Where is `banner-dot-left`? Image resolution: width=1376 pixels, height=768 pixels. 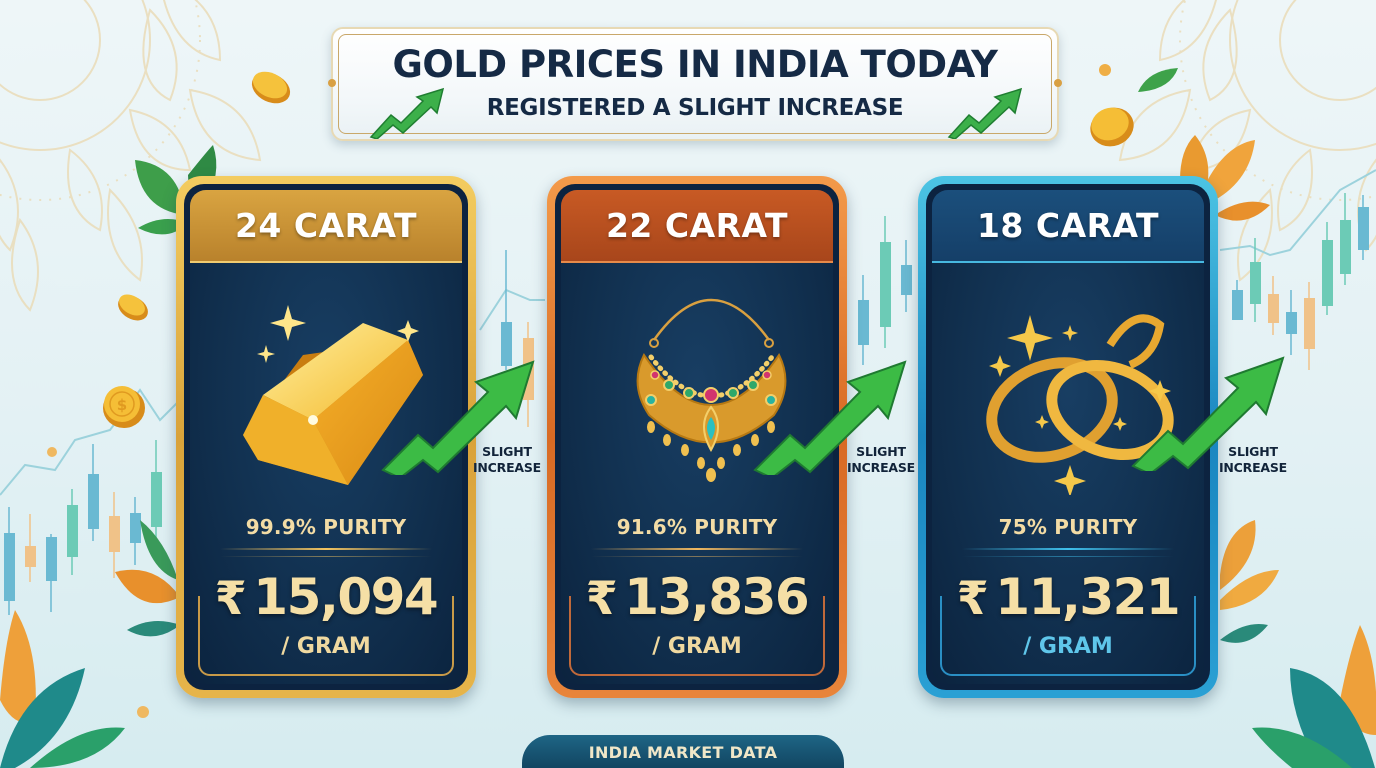
banner-dot-left is located at coordinates (332, 83).